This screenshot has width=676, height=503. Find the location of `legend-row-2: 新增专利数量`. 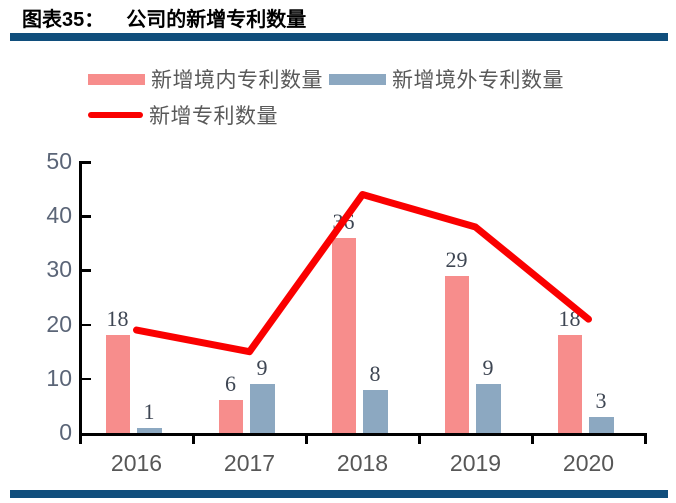

legend-row-2: 新增专利数量 is located at coordinates (329, 115).